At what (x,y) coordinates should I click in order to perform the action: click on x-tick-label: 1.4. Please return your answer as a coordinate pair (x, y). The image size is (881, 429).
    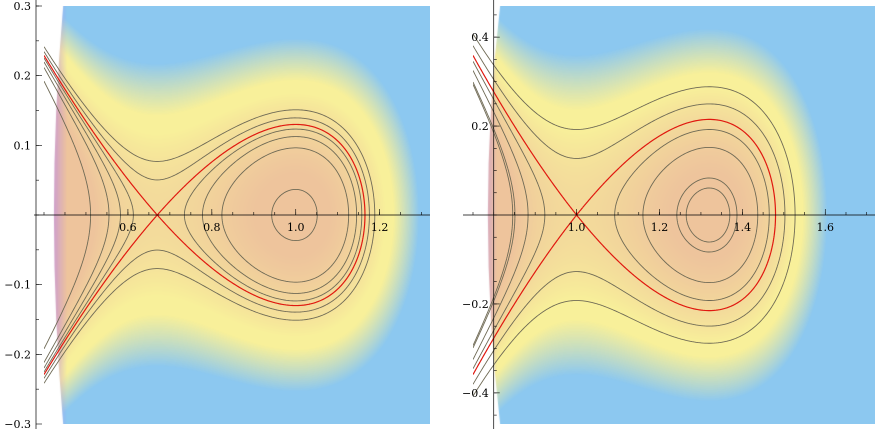
    Looking at the image, I should click on (743, 227).